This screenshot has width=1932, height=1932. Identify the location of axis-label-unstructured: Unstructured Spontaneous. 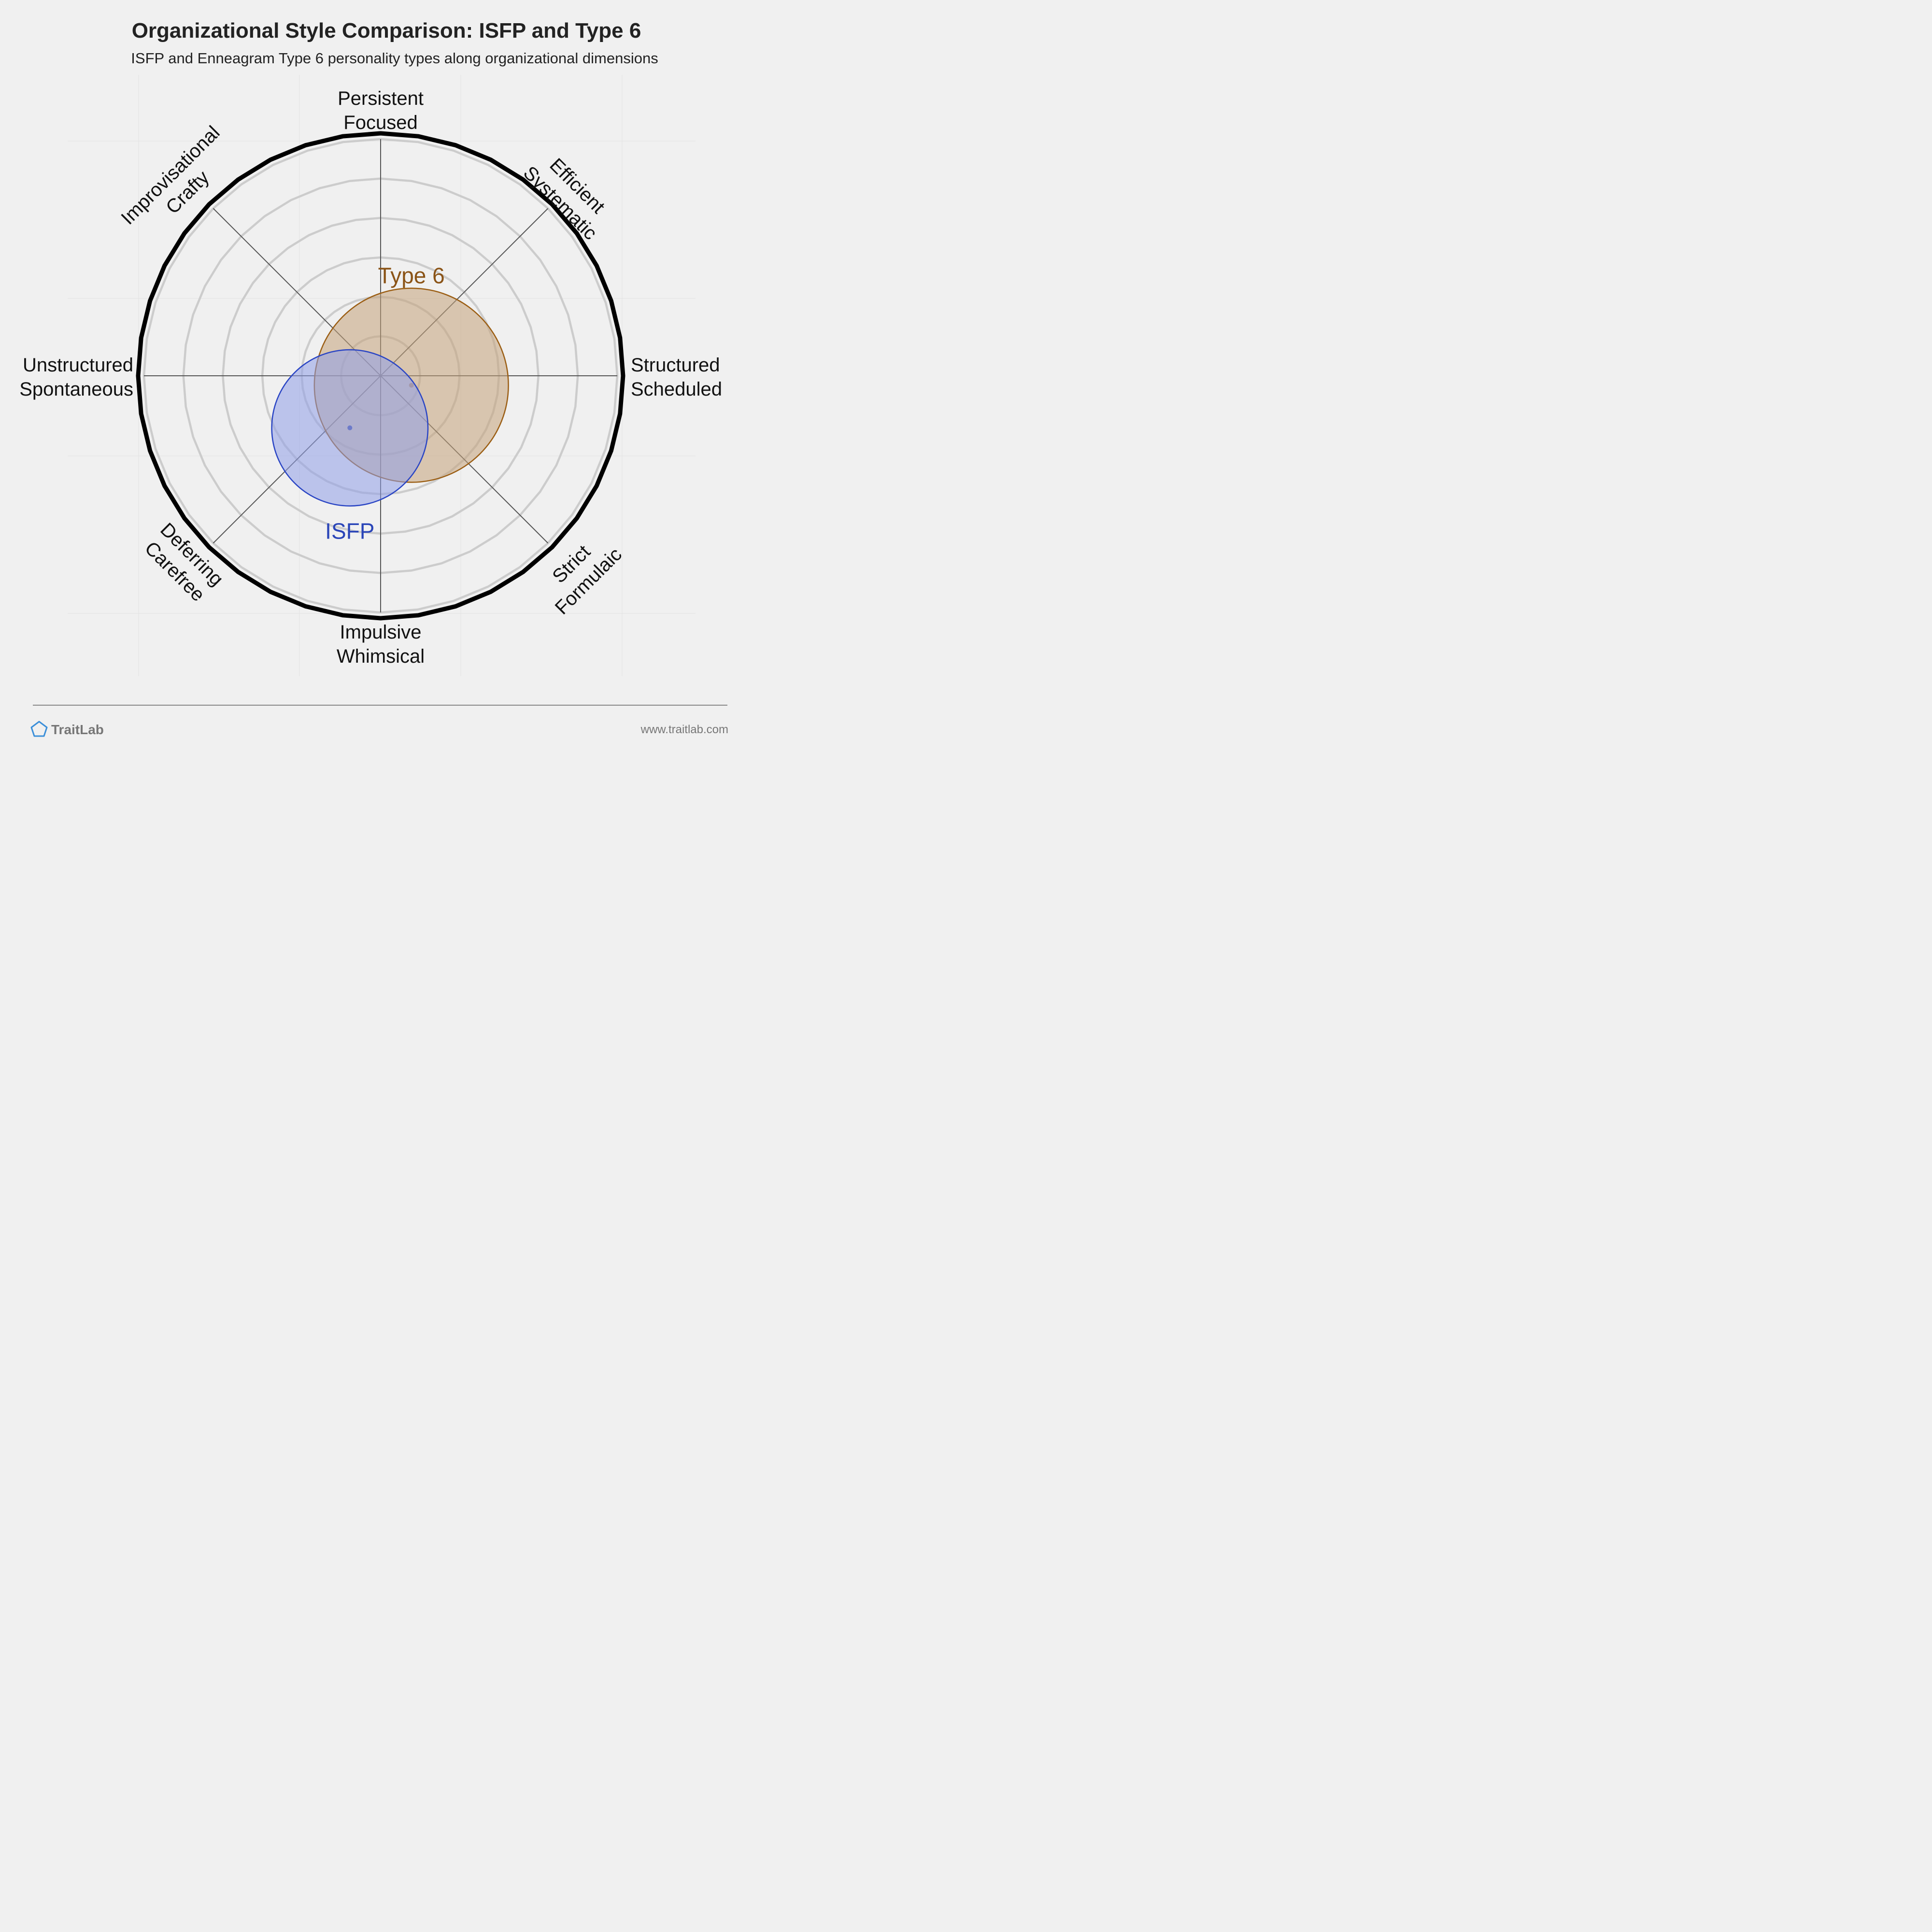
(76, 377).